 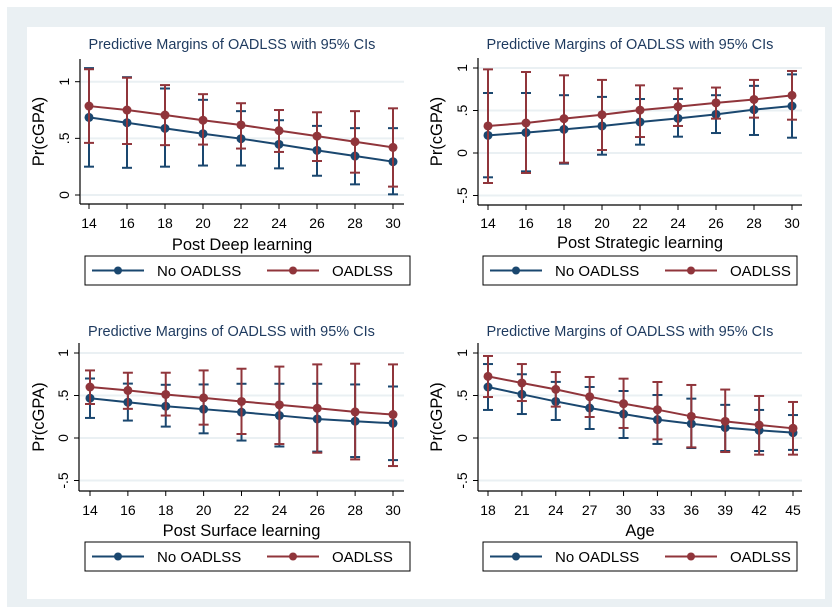 I want to click on x-axis-title: Post Strategic learning, so click(x=640, y=243).